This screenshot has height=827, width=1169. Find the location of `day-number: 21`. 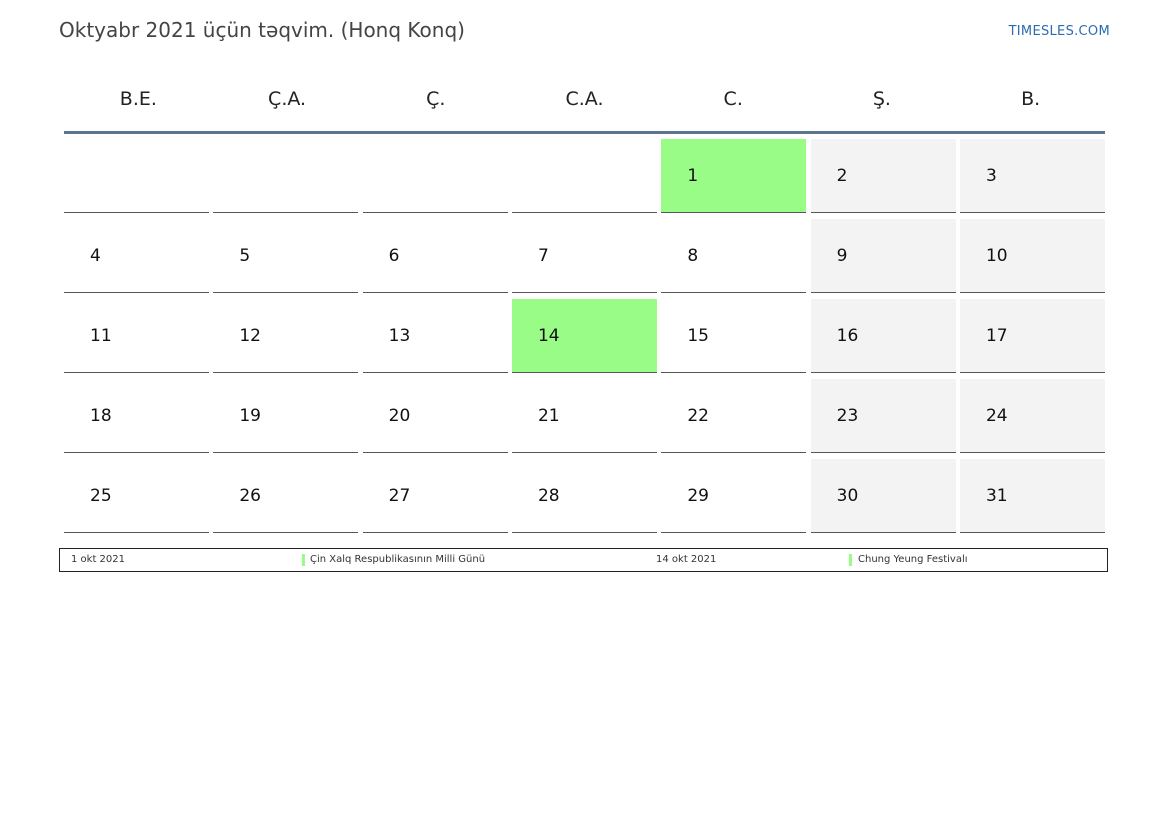

day-number: 21 is located at coordinates (548, 416).